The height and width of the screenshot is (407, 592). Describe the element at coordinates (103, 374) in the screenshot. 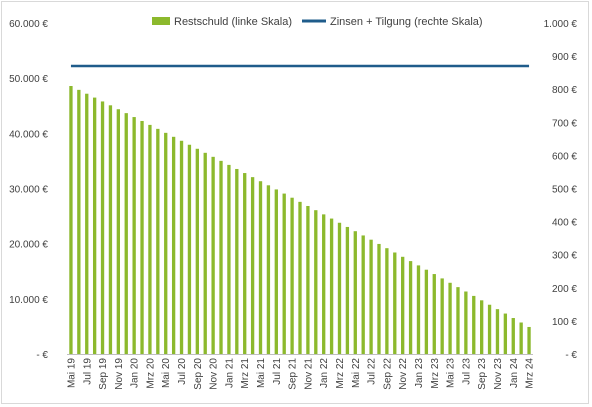

I see `x-axis-tick-label: Sep 19` at that location.